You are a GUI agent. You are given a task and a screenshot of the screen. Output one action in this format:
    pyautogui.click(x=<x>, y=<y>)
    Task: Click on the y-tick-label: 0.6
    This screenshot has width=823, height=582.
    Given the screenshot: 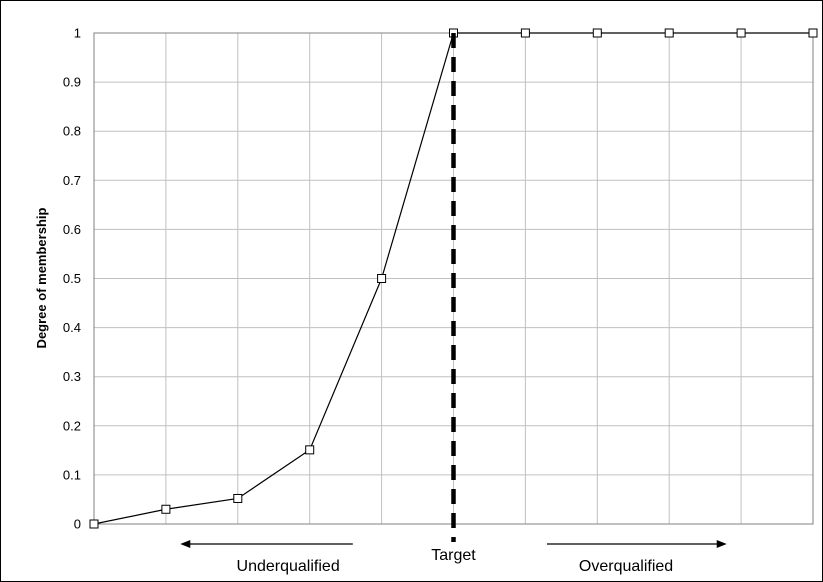 What is the action you would take?
    pyautogui.click(x=72, y=229)
    